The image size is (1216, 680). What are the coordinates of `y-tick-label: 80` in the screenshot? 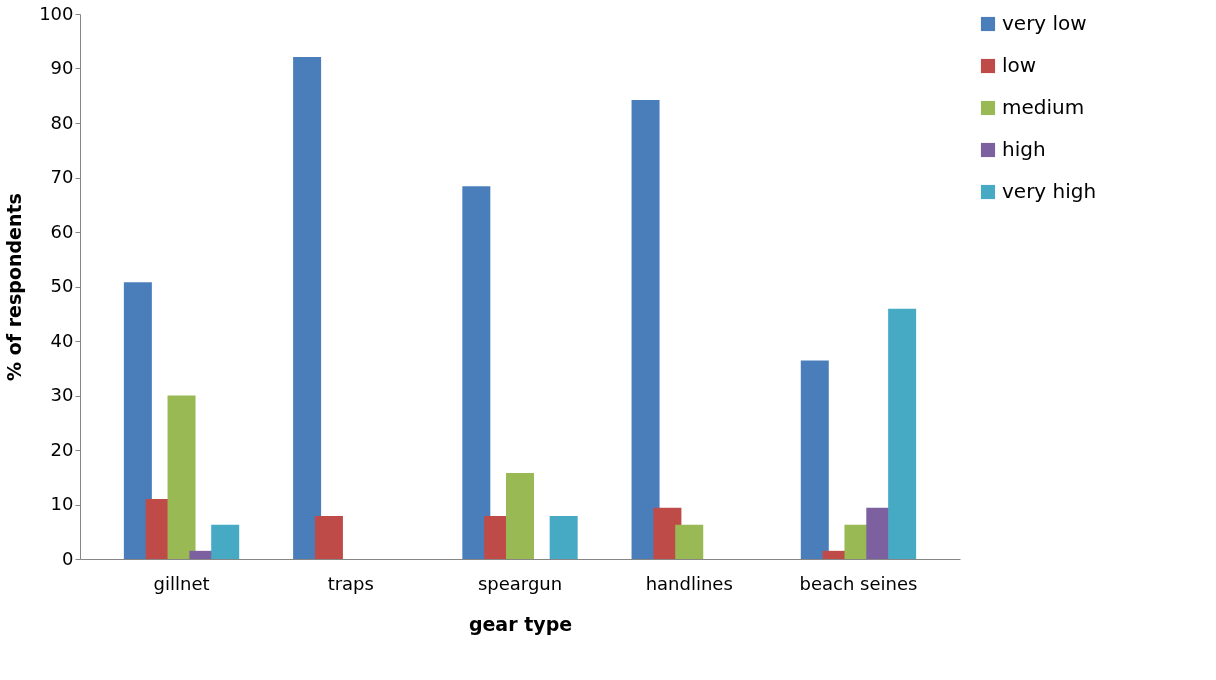 It's located at (62, 122).